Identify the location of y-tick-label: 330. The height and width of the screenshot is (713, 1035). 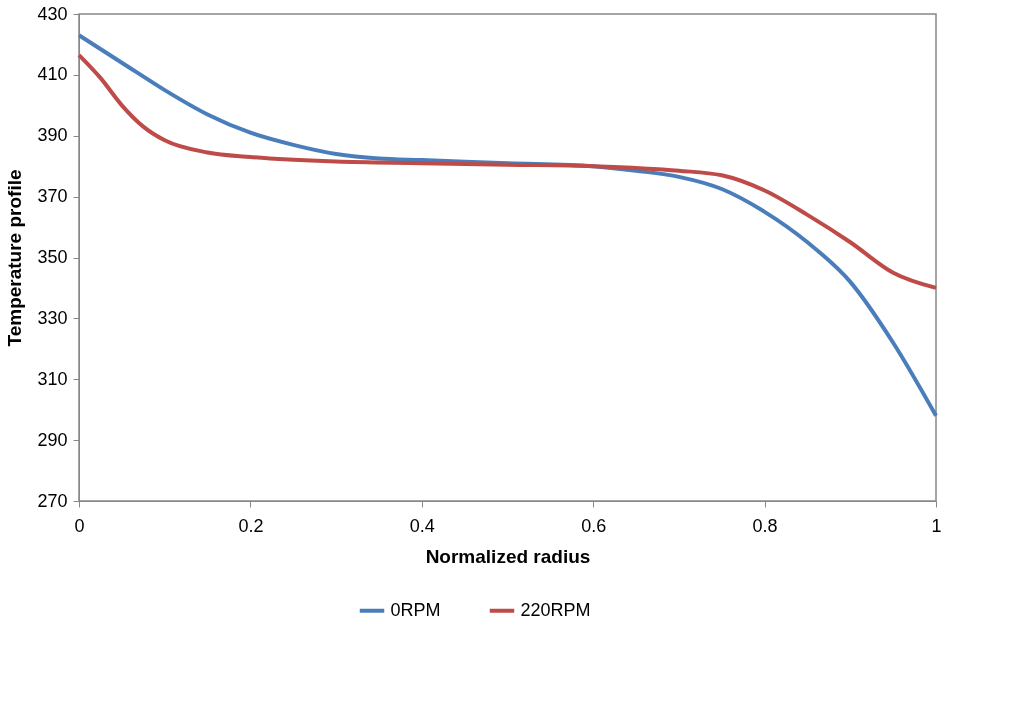
(52, 317).